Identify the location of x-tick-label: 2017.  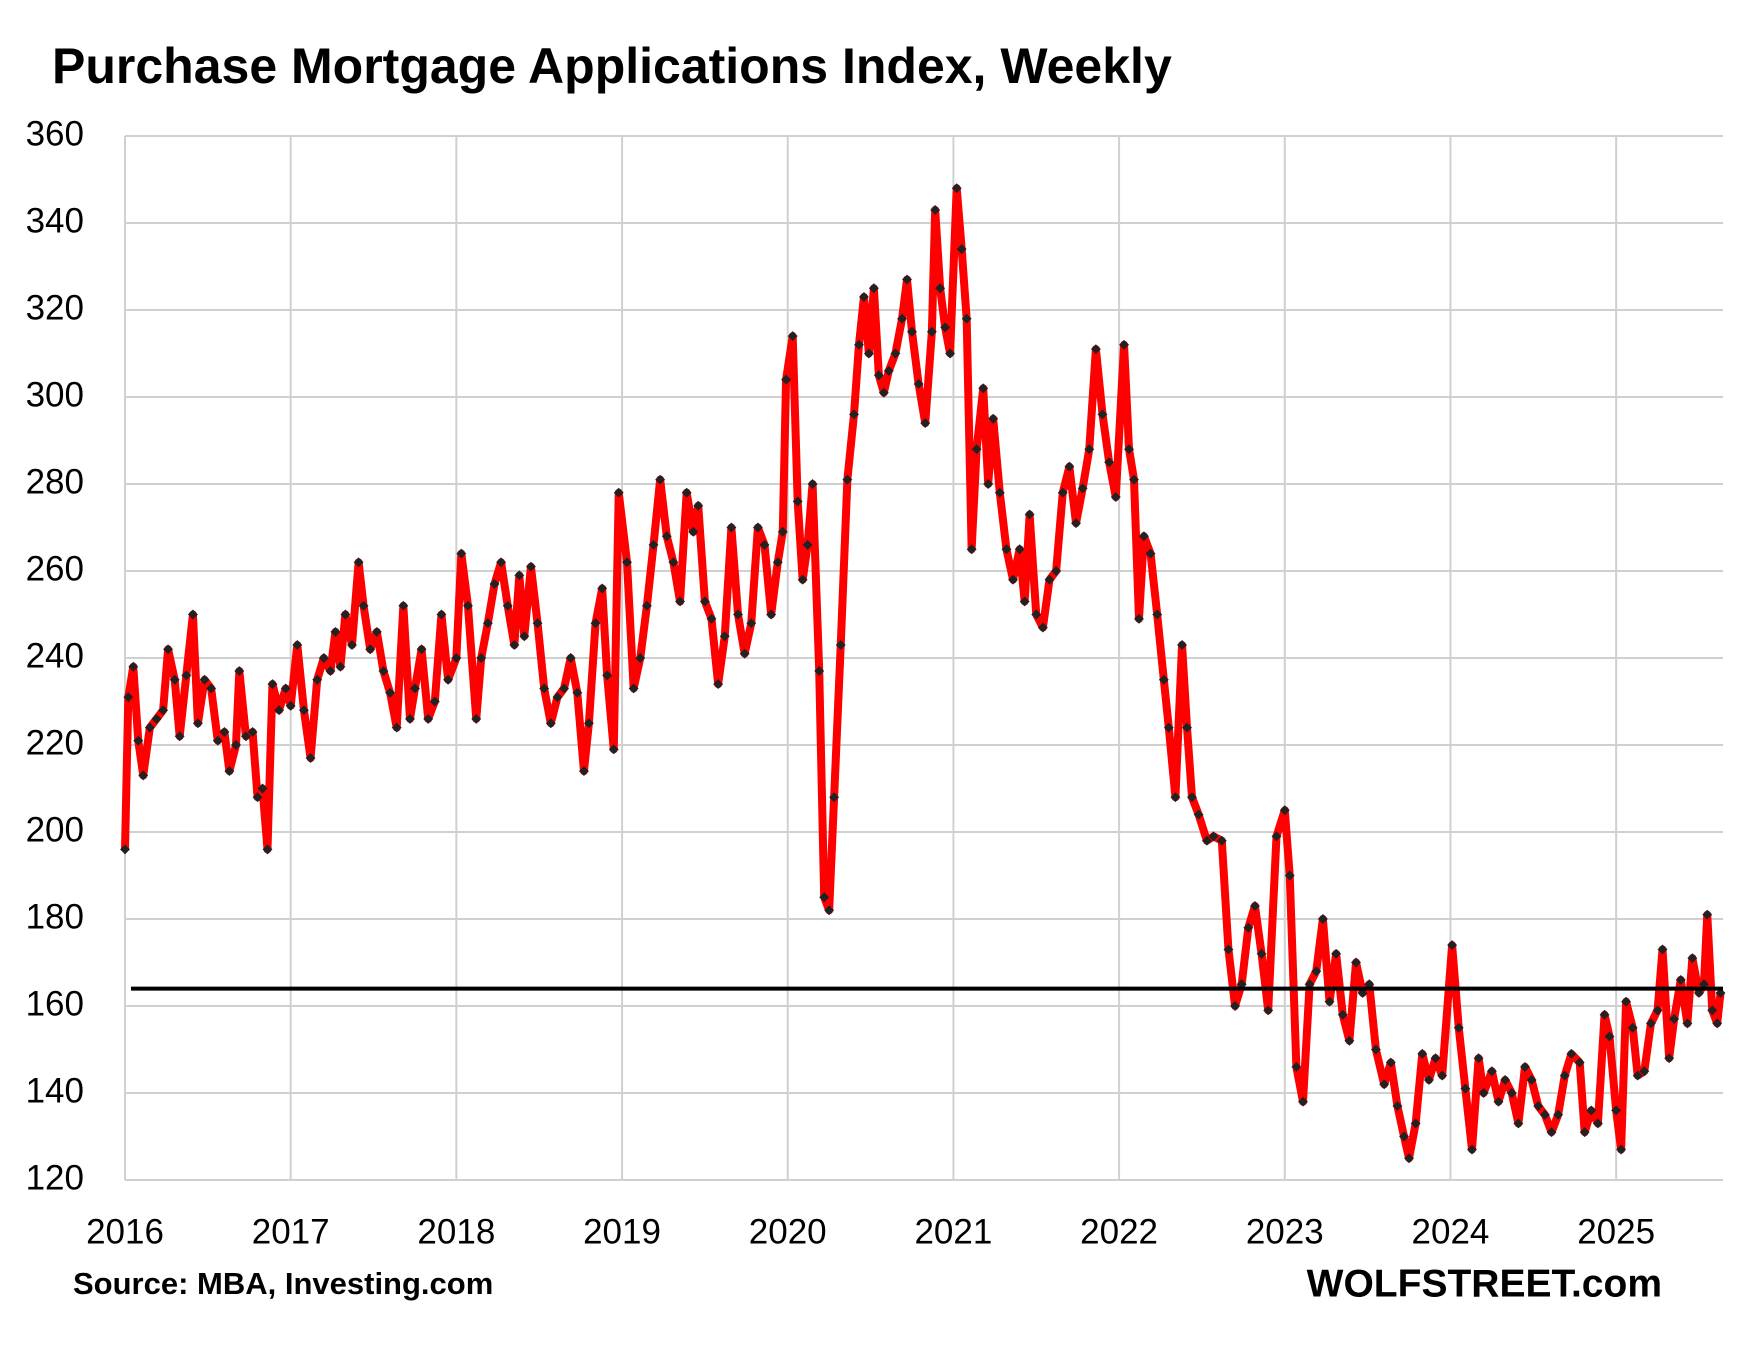
(291, 1231).